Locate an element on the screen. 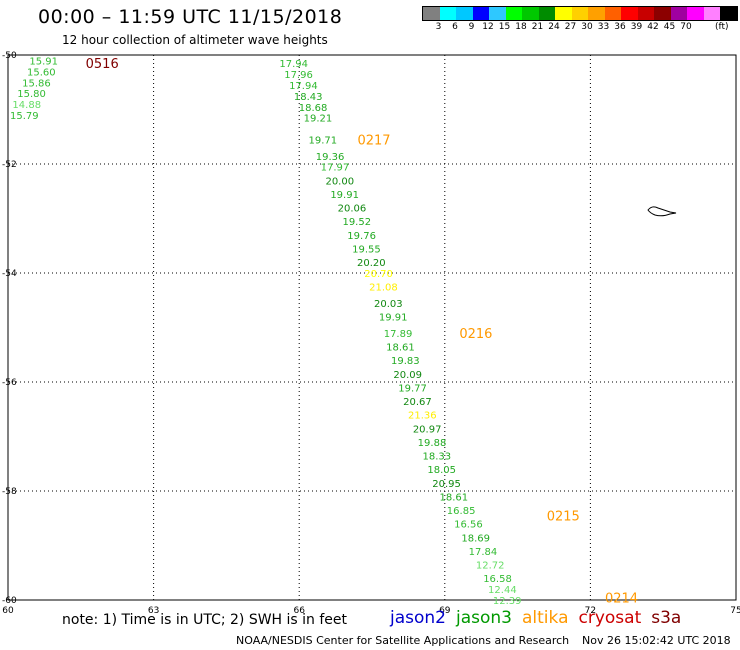 Image resolution: width=740 pixels, height=650 pixels. swh-value: 19.83 is located at coordinates (405, 361).